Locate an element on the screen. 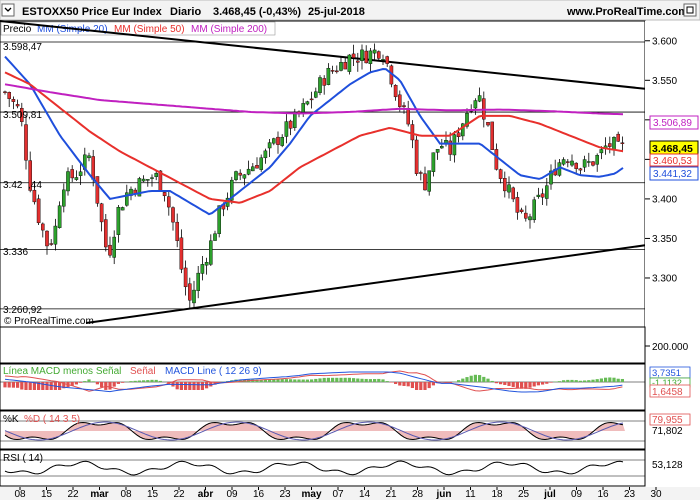 The image size is (700, 500). x-tick-label: 08 is located at coordinates (20, 494).